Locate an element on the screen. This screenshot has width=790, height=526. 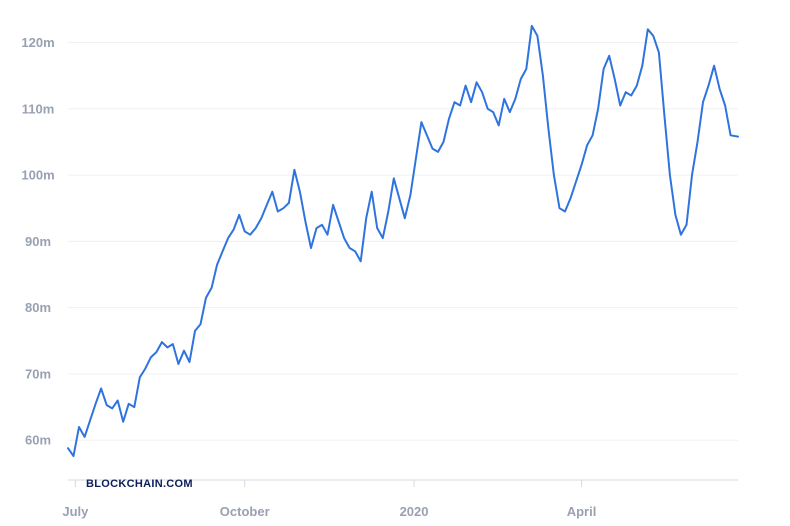
x-tick-label: April is located at coordinates (582, 511).